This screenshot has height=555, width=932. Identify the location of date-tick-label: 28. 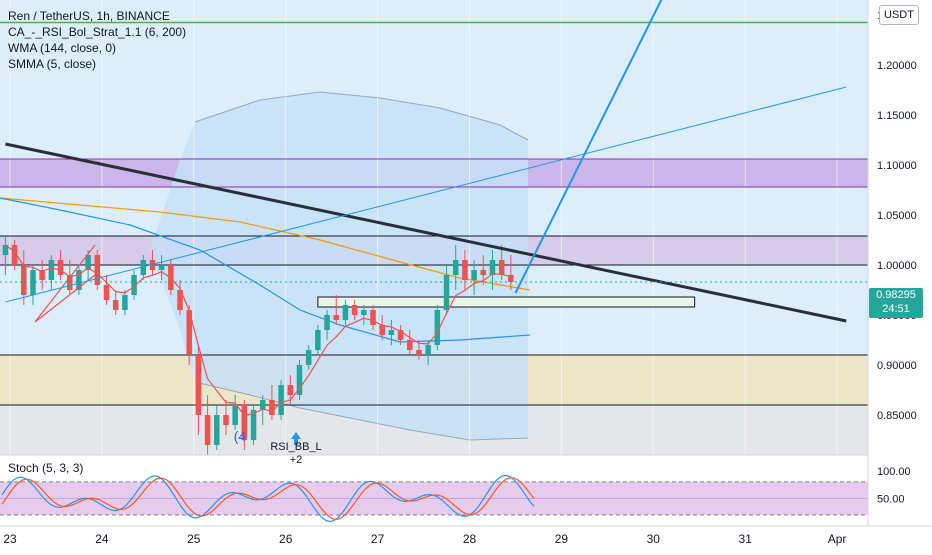
(470, 539).